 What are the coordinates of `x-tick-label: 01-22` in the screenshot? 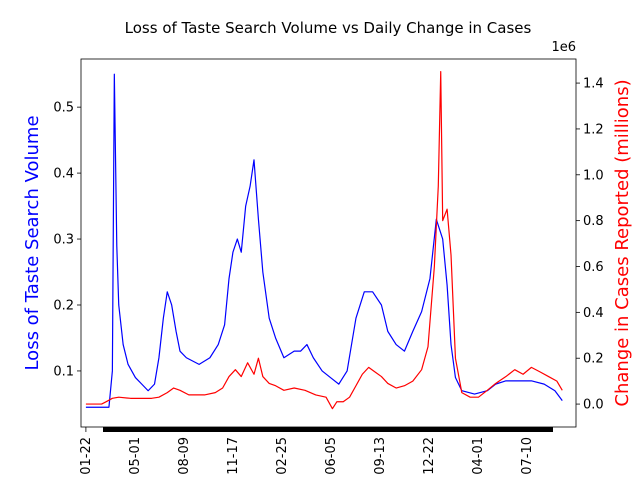 It's located at (86, 456).